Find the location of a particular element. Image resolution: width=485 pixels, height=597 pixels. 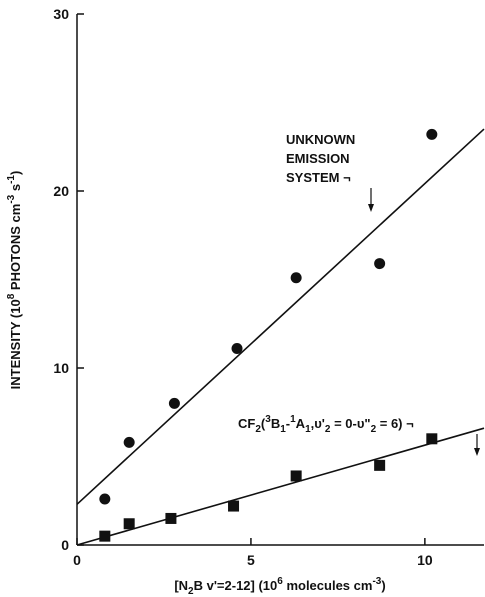

x-axis-title: [N2B v'=2-12] (106 molecules cm-3) is located at coordinates (279, 586).